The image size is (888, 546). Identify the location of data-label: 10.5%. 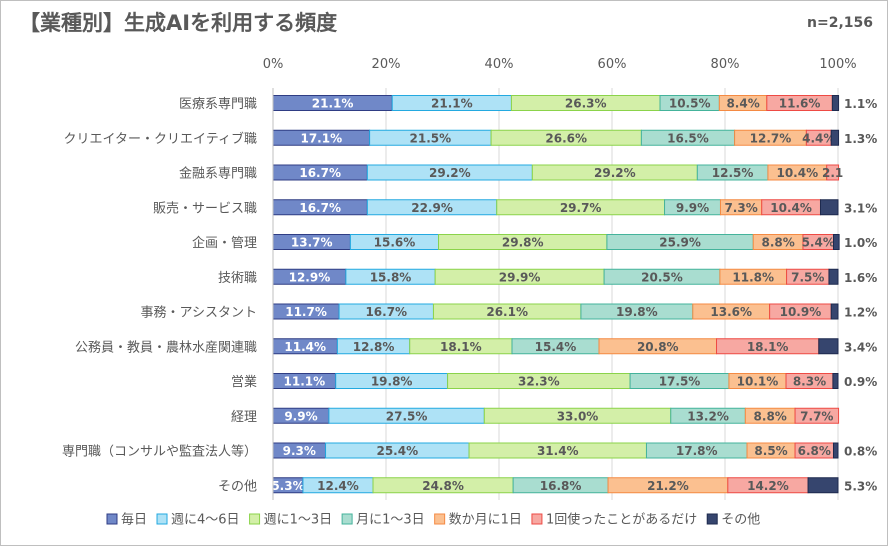
(690, 104).